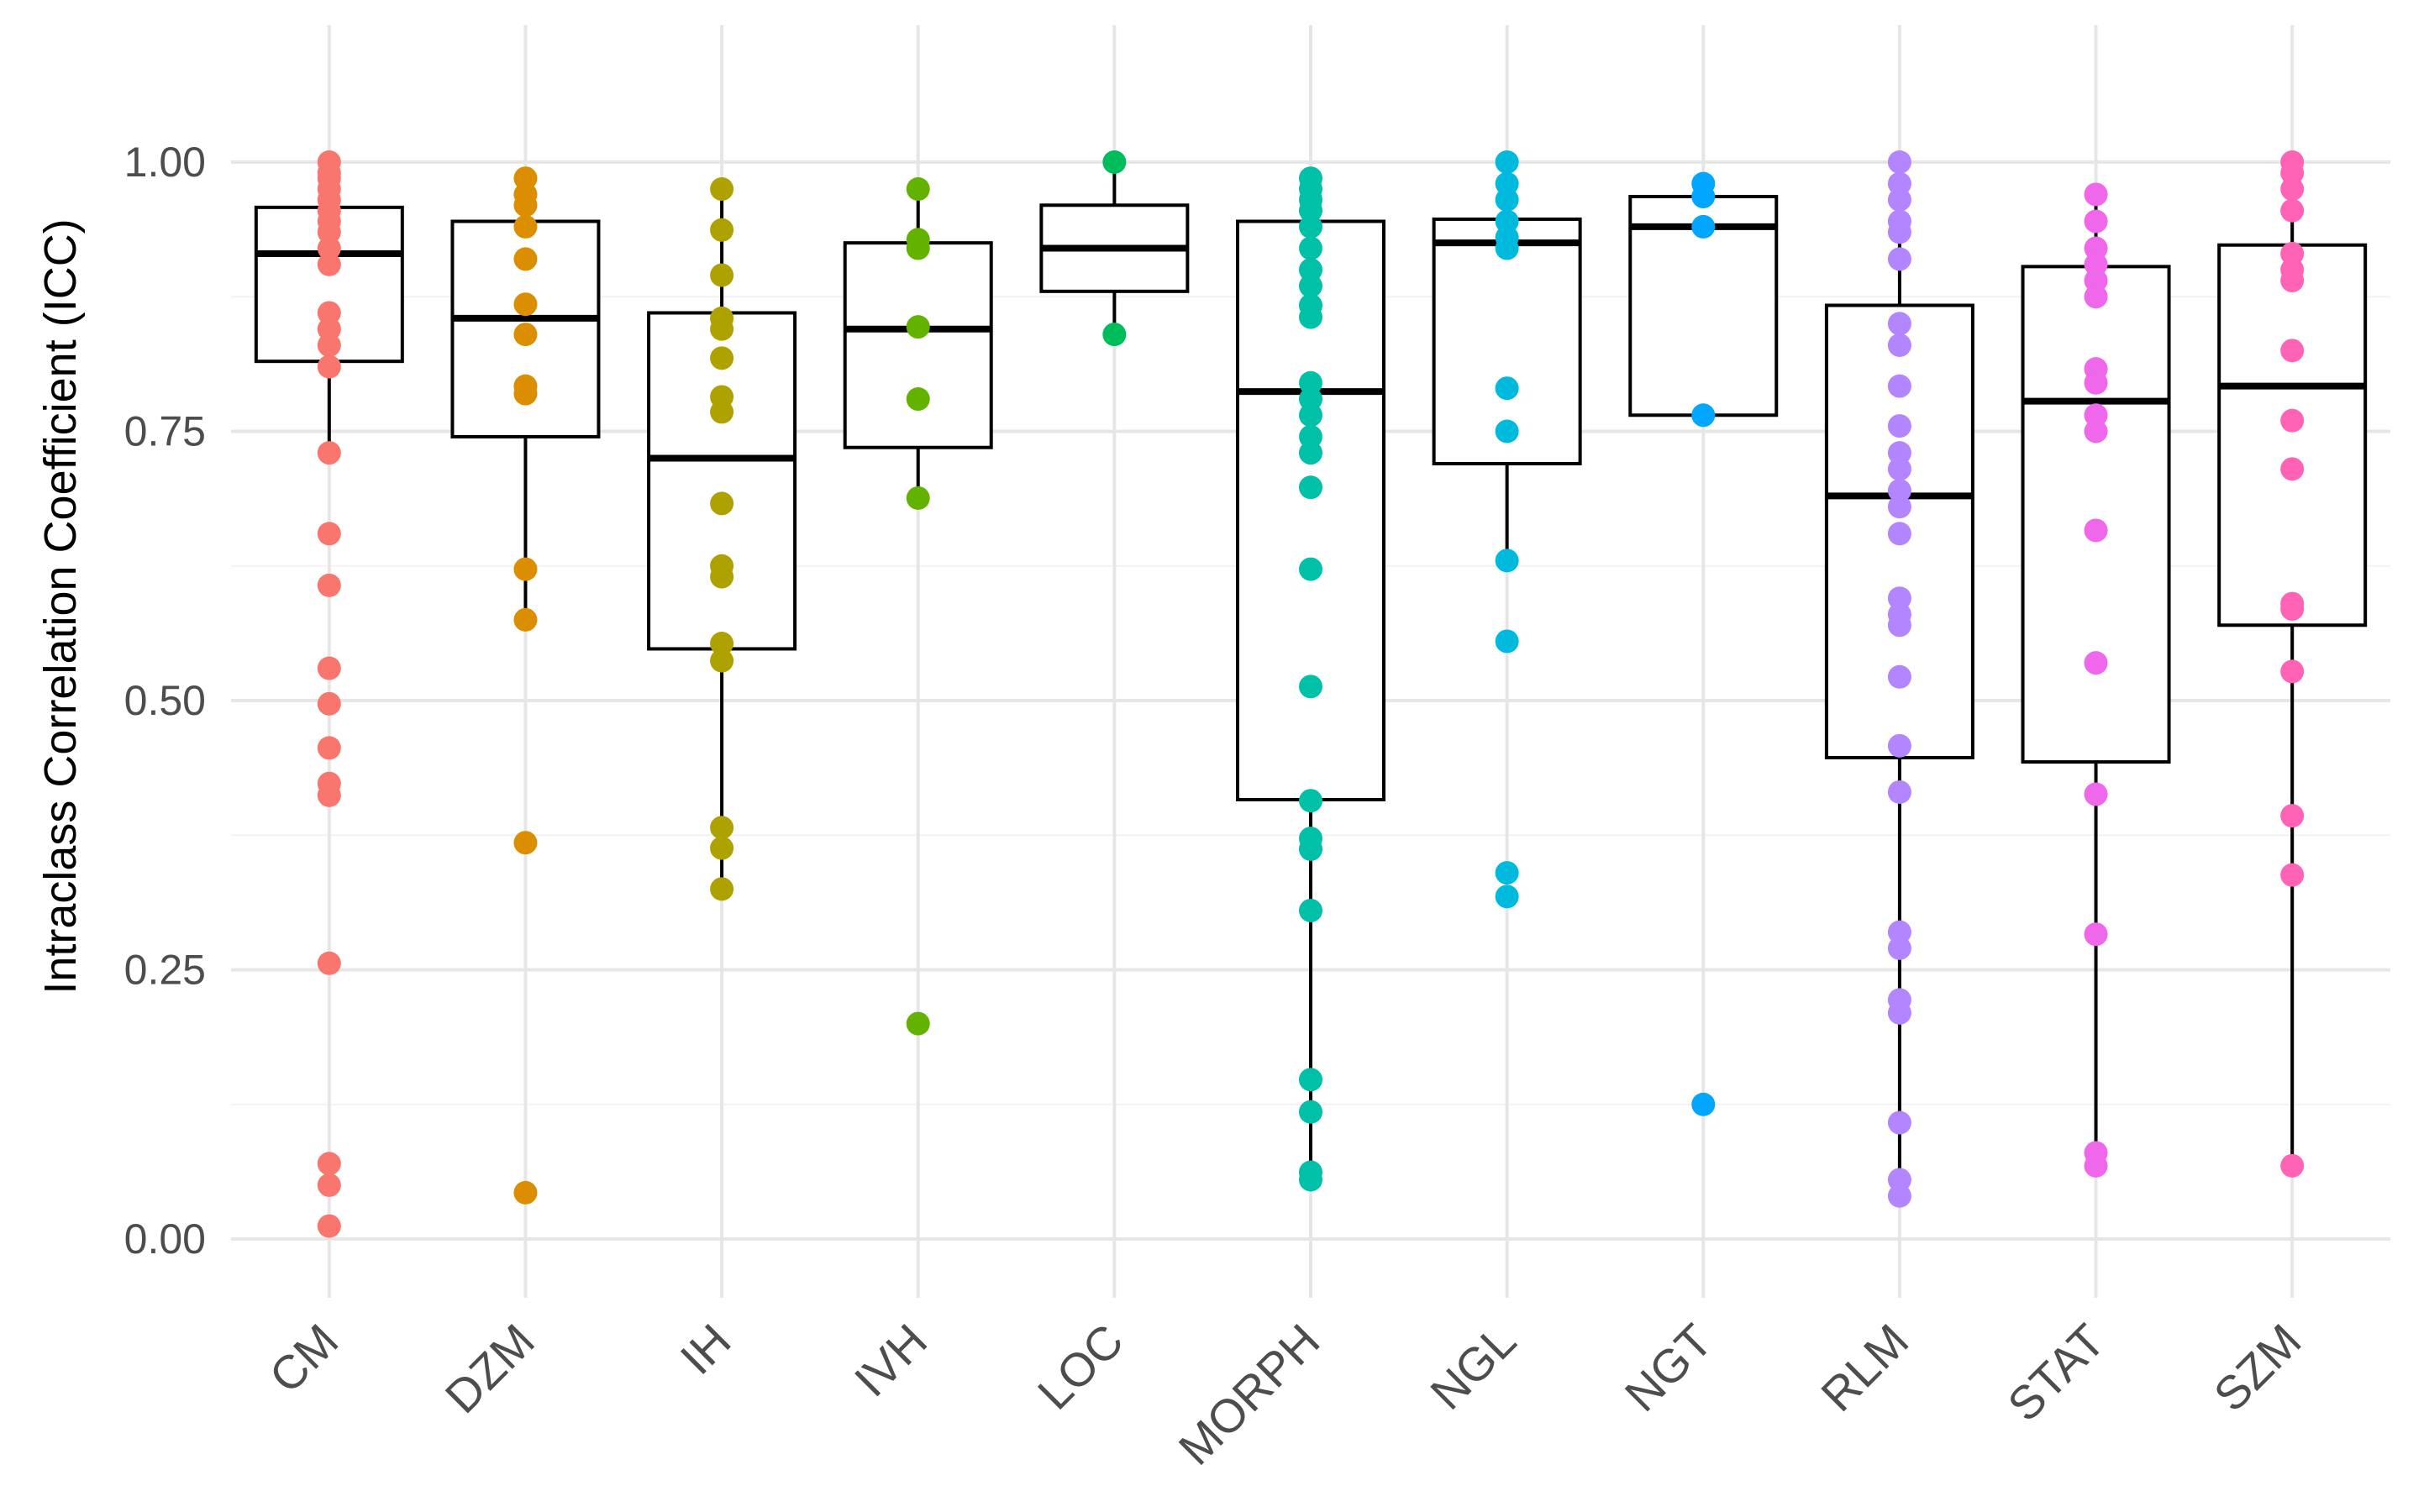 The image size is (2429, 1512). Describe the element at coordinates (2056, 1372) in the screenshot. I see `x-tick-label: STAT` at that location.